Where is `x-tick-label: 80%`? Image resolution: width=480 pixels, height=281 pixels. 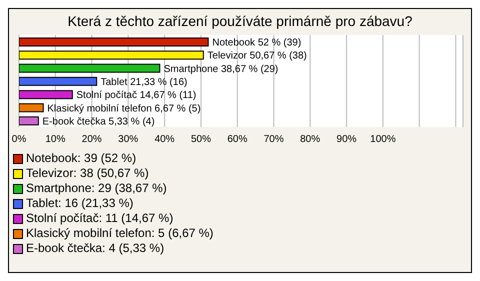
x-tick-label: 80% is located at coordinates (310, 140).